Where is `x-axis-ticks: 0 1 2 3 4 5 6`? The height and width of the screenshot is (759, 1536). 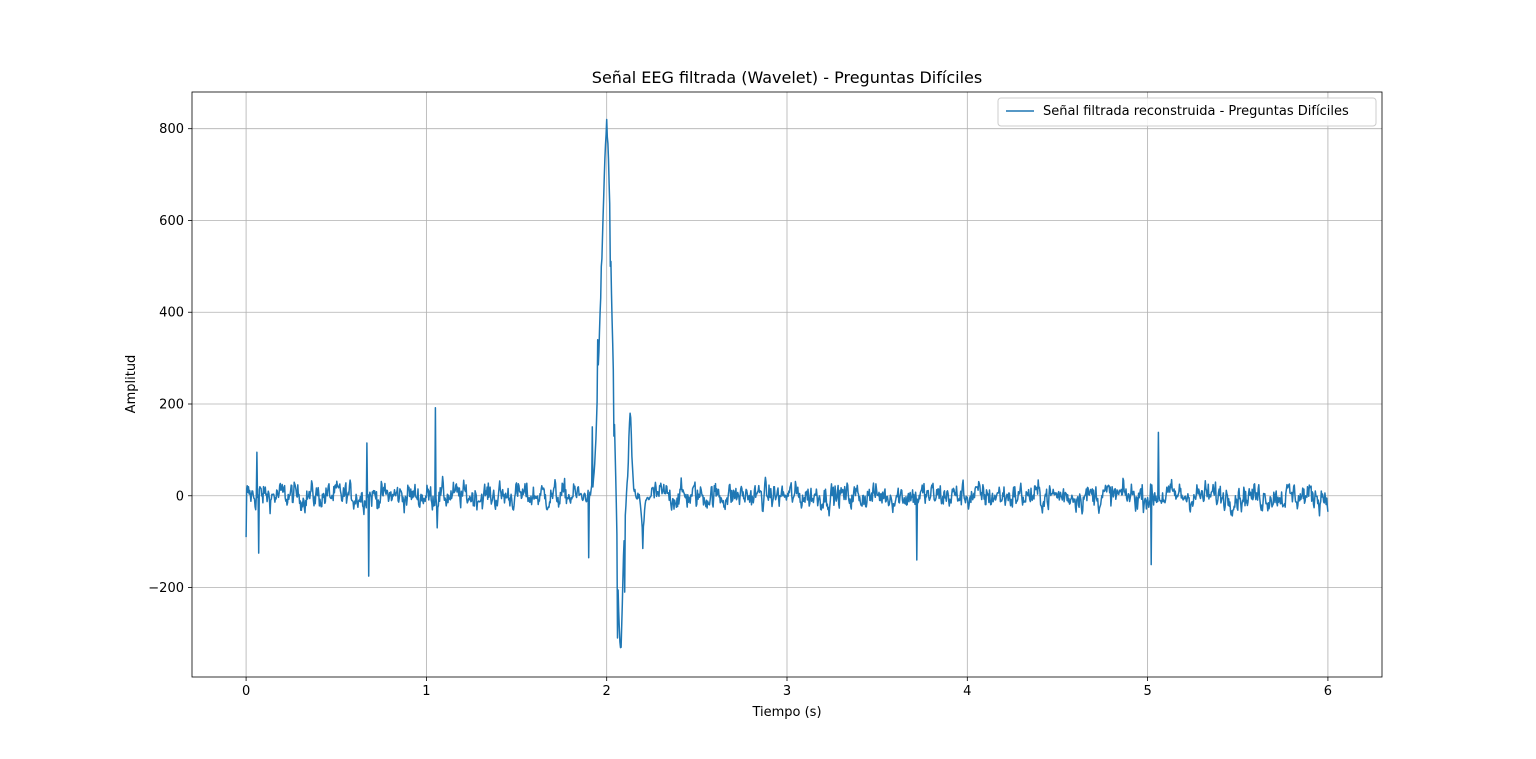 x-axis-ticks: 0 1 2 3 4 5 6 is located at coordinates (787, 688).